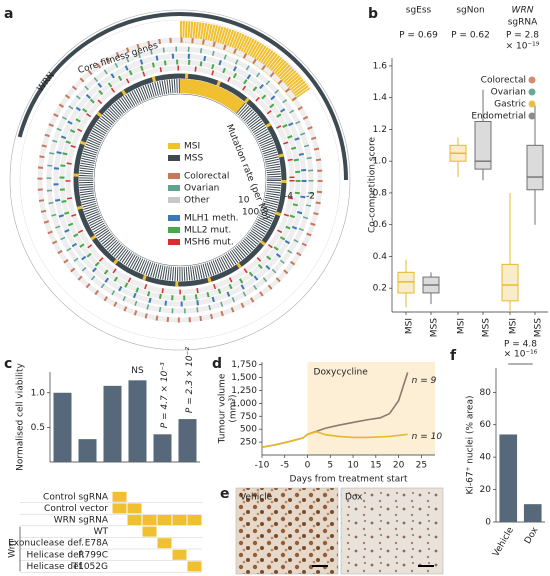  I want to click on group-label: sgEss, so click(419, 11).